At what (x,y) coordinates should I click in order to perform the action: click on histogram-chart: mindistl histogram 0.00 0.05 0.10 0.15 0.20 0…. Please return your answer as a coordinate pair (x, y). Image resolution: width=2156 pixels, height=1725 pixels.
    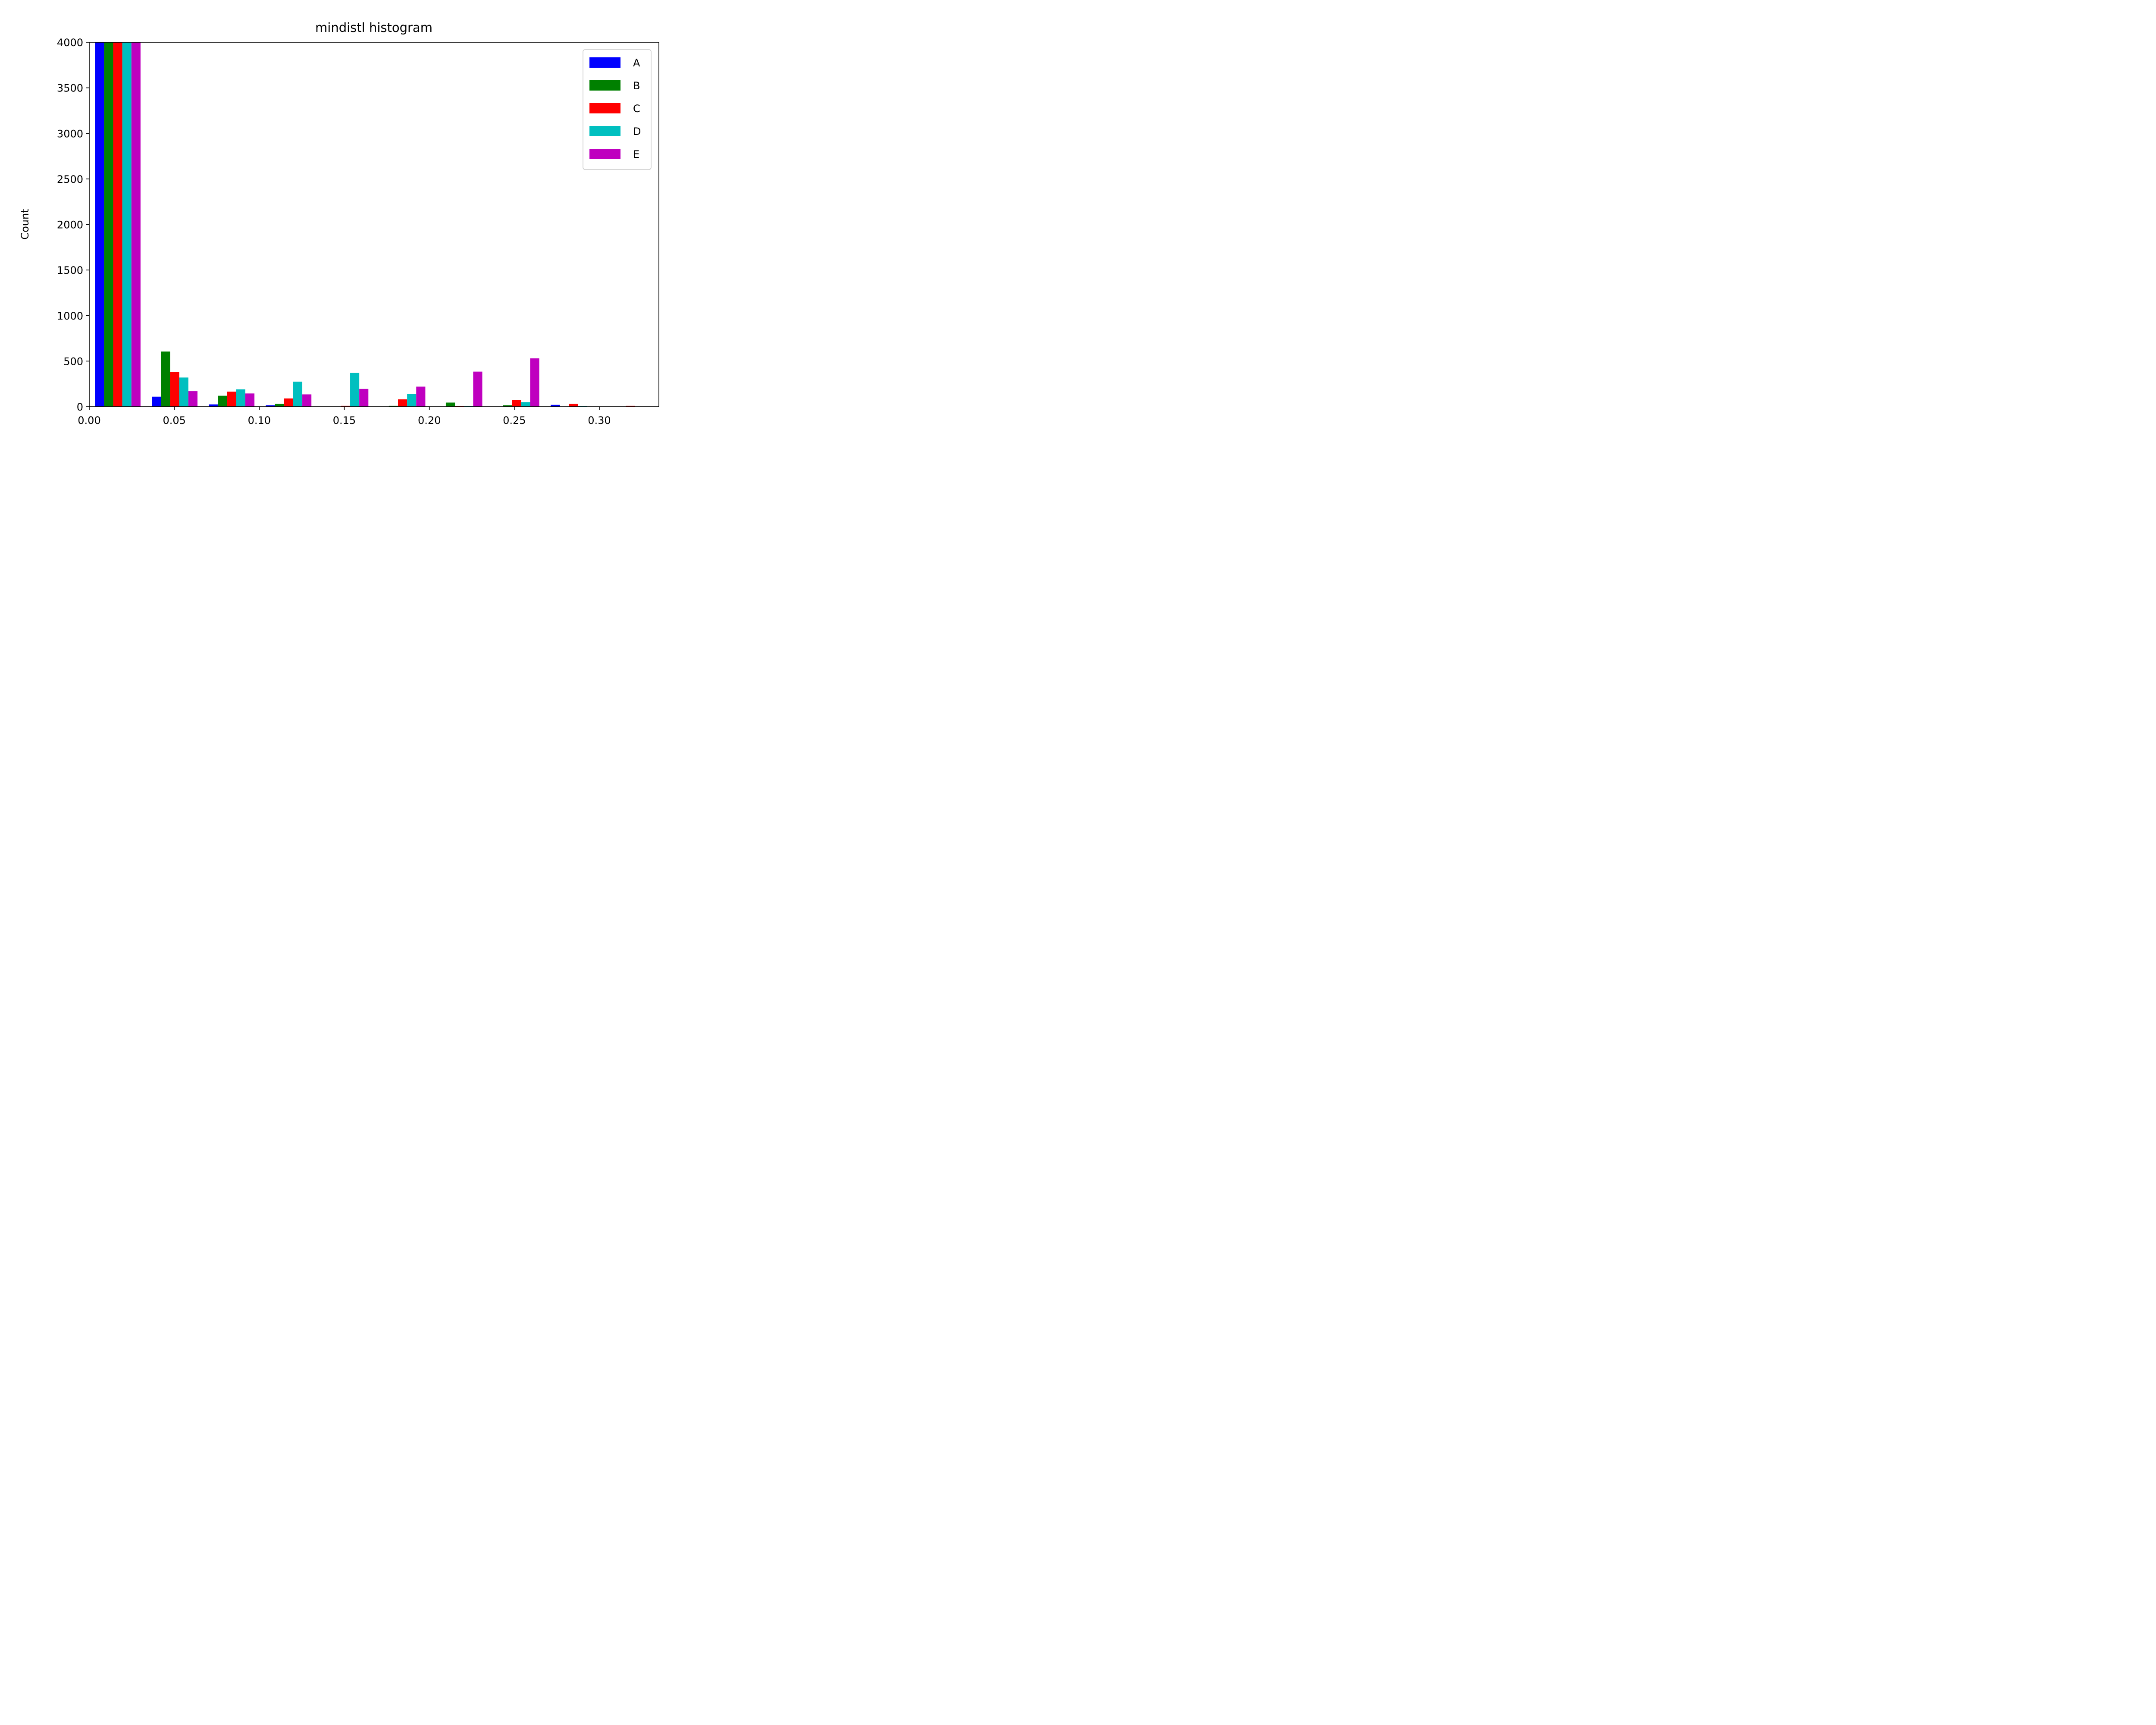
    Looking at the image, I should click on (339, 223).